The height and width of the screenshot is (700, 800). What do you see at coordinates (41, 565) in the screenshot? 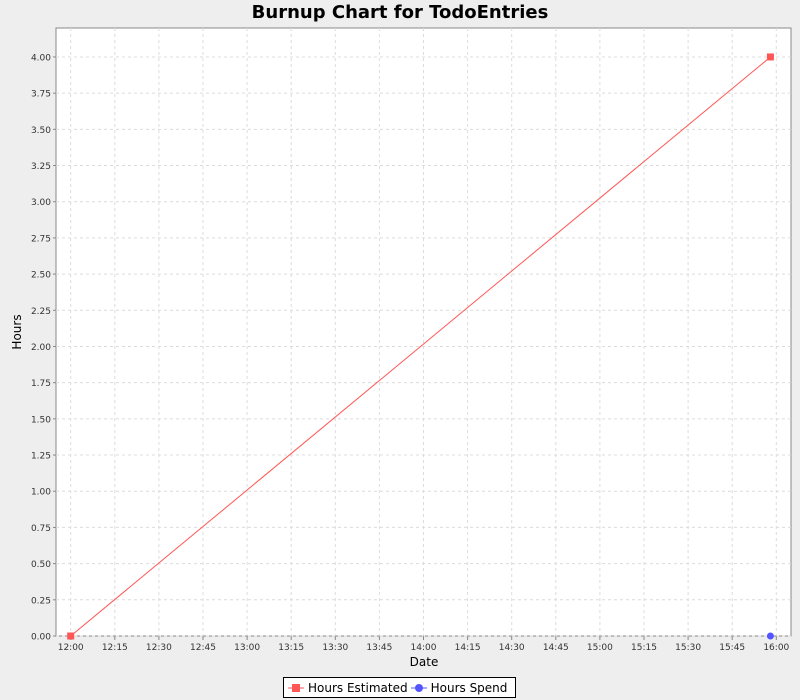
I see `y-tick-label: 0.50` at bounding box center [41, 565].